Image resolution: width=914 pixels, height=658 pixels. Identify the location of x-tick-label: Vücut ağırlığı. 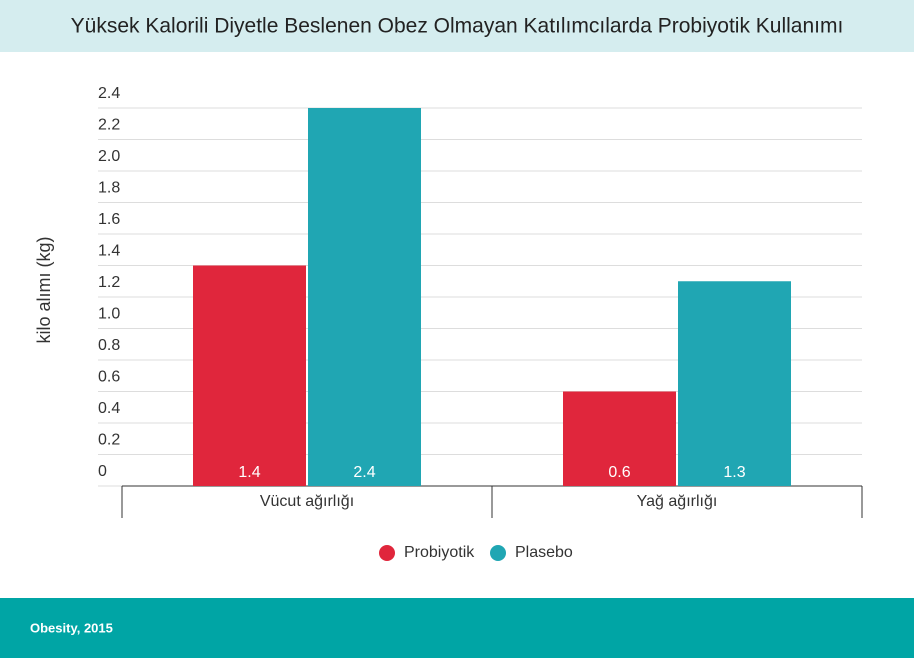
(307, 501).